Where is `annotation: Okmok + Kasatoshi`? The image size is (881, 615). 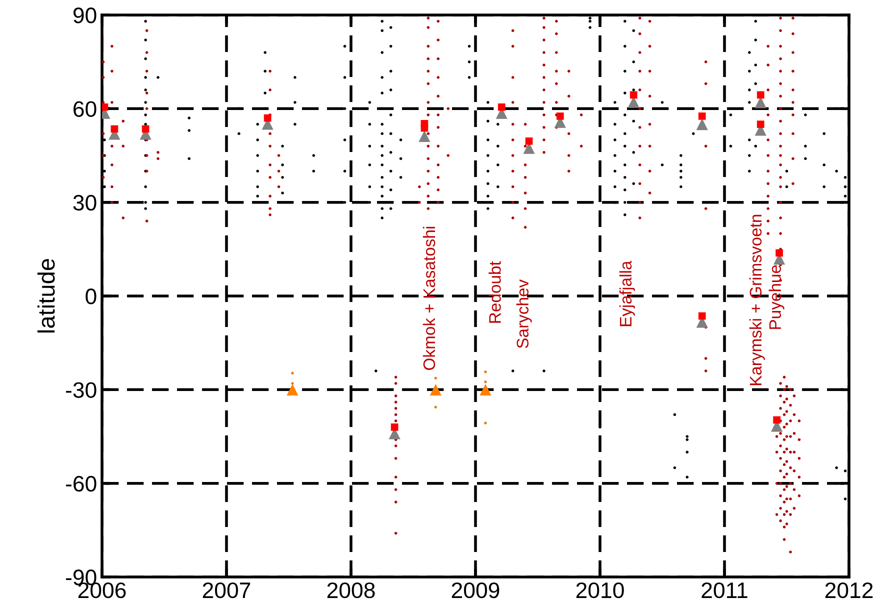 annotation: Okmok + Kasatoshi is located at coordinates (429, 298).